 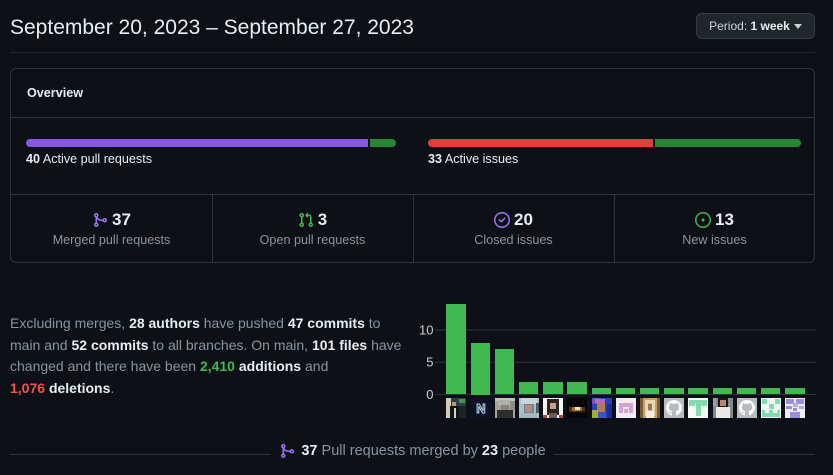 I want to click on svg-text: N, so click(x=480, y=408).